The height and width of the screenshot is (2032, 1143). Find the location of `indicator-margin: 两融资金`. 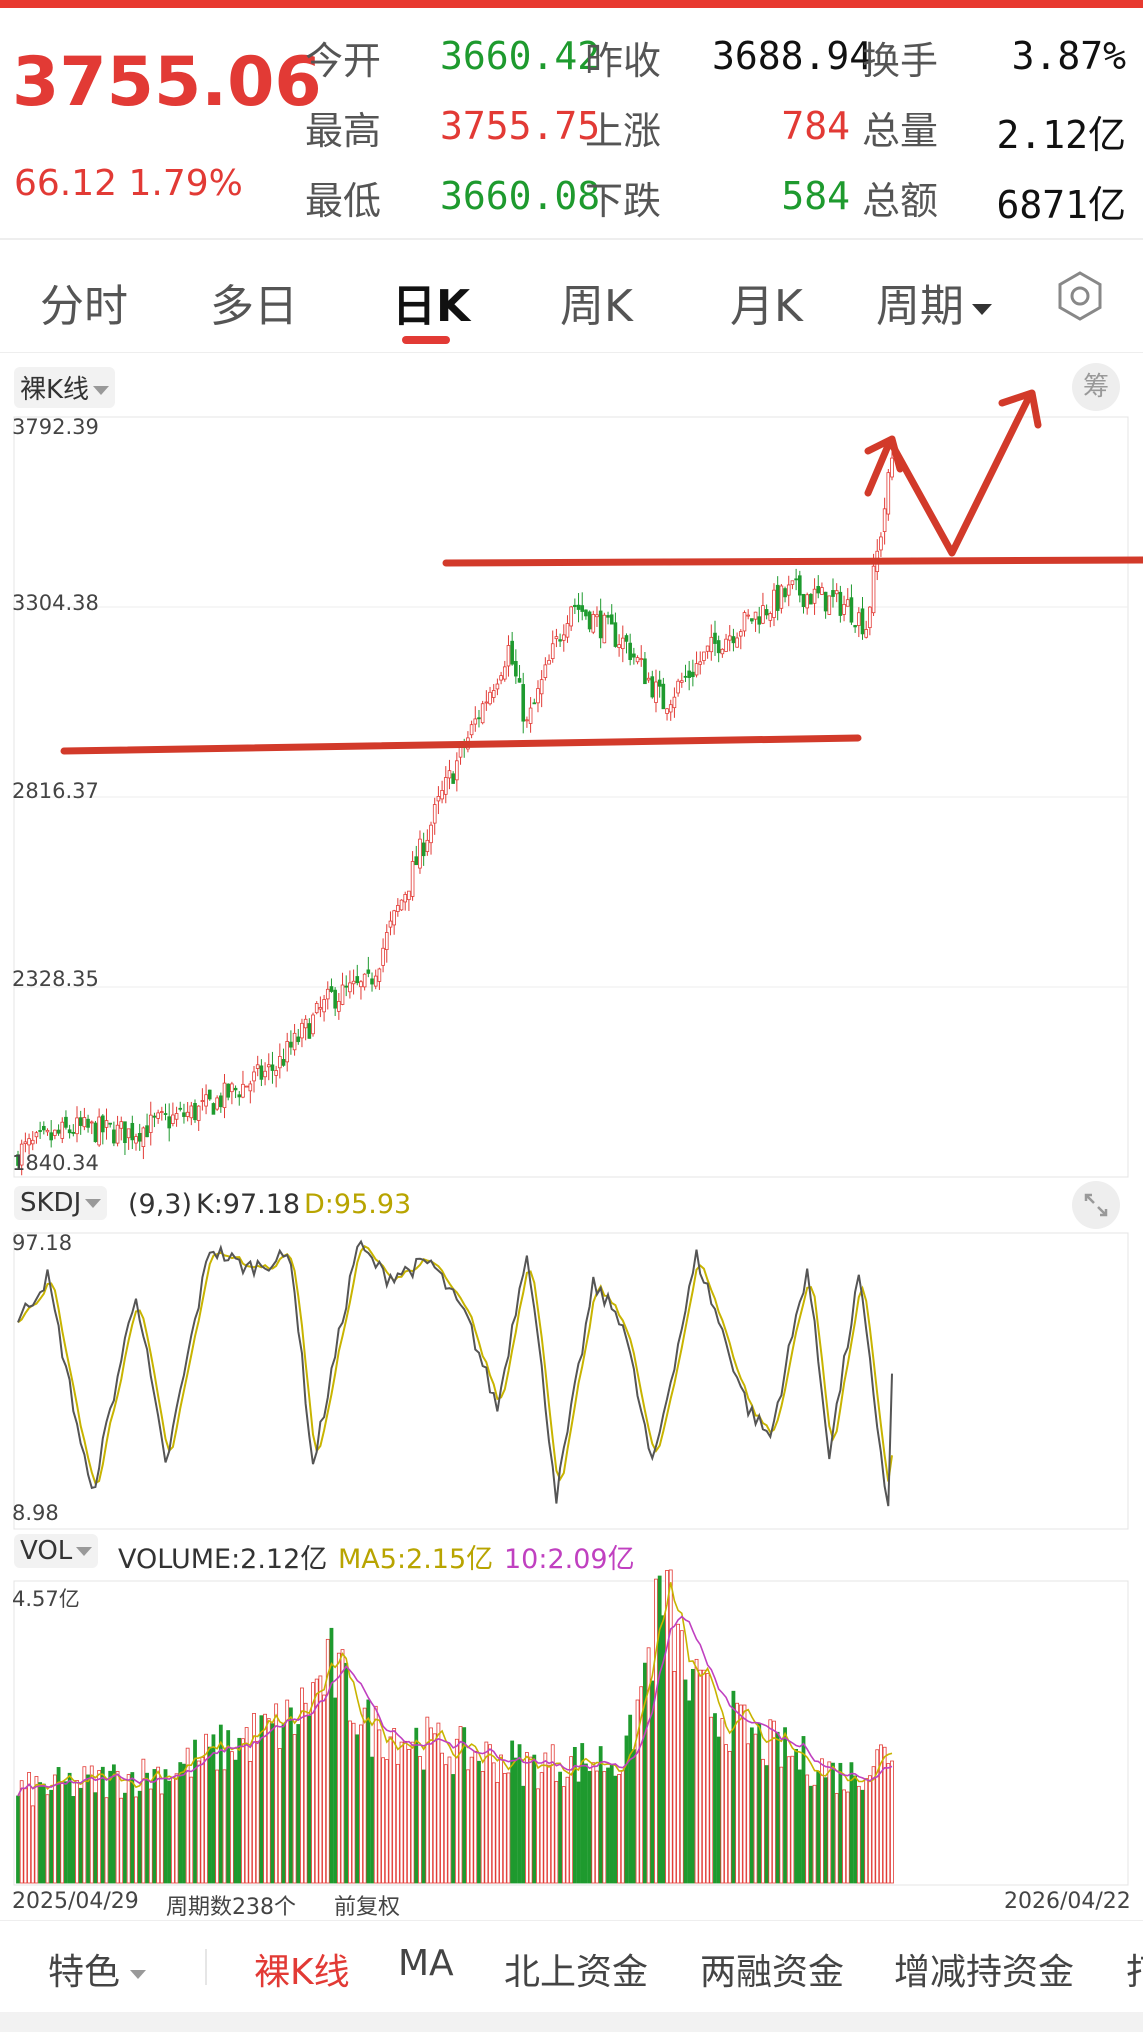

indicator-margin: 两融资金 is located at coordinates (772, 1972).